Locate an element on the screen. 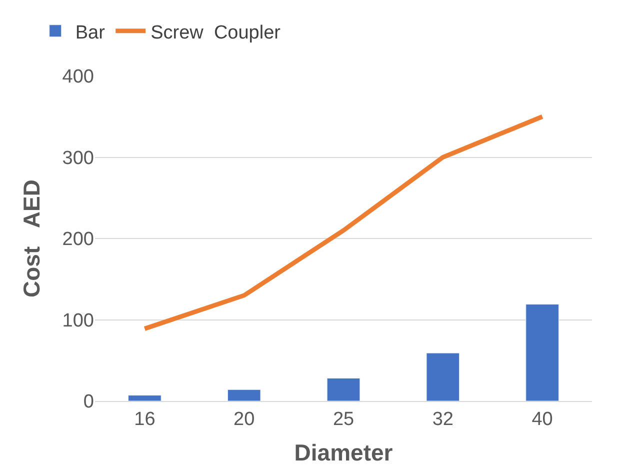  x-axis-title: Diameter is located at coordinates (343, 452).